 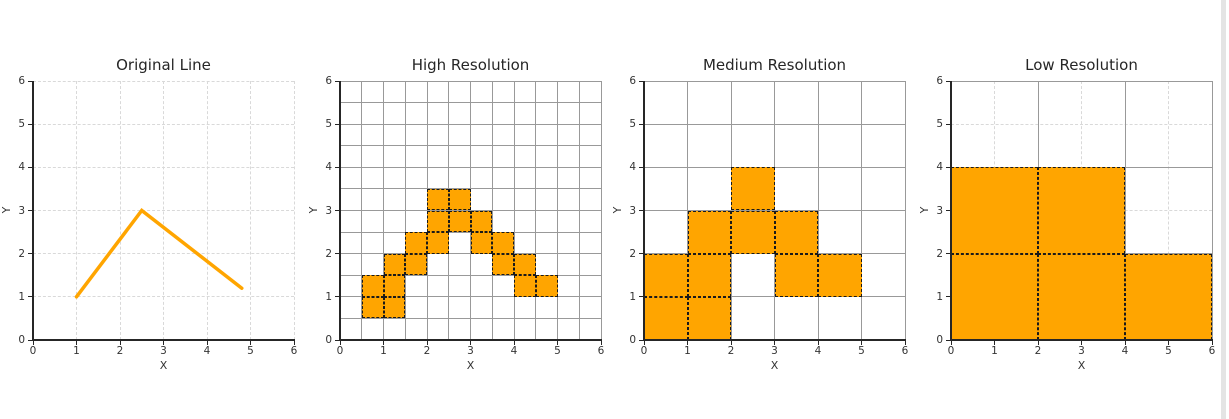 What do you see at coordinates (33, 351) in the screenshot?
I see `x-tick-label: 0` at bounding box center [33, 351].